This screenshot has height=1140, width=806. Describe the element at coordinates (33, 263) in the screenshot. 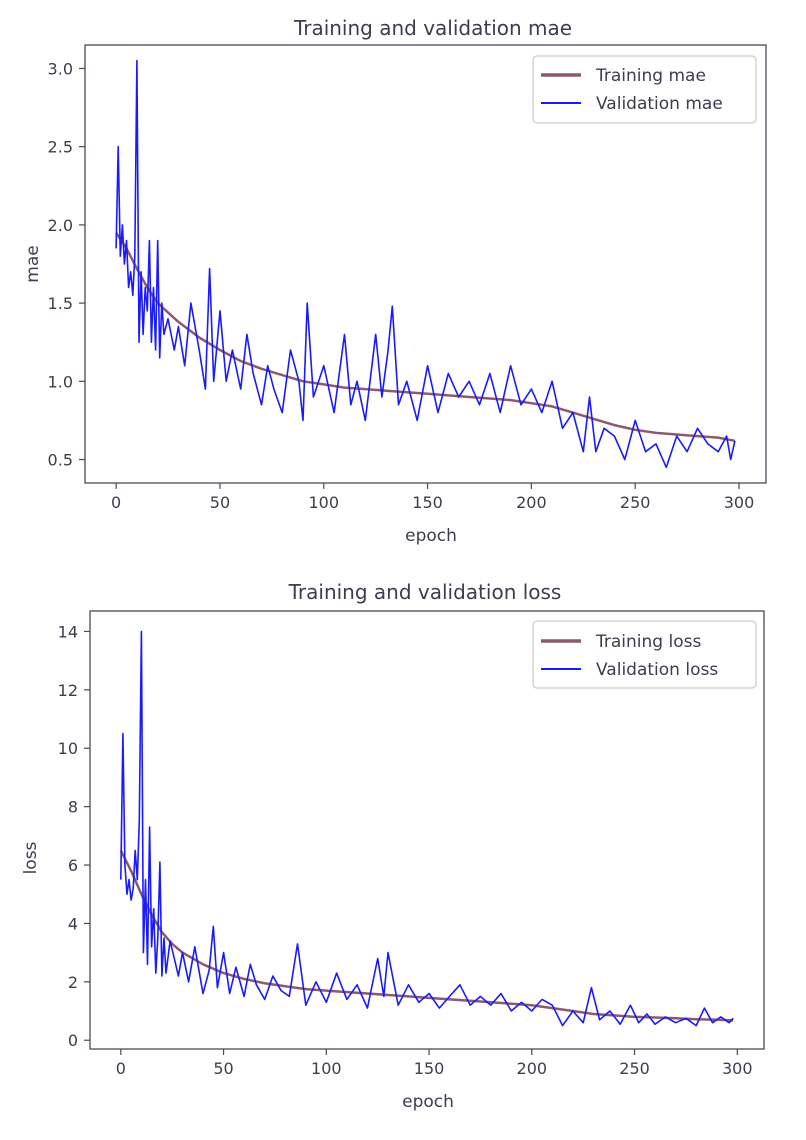

I see `mae-y-axis-label: mae` at that location.